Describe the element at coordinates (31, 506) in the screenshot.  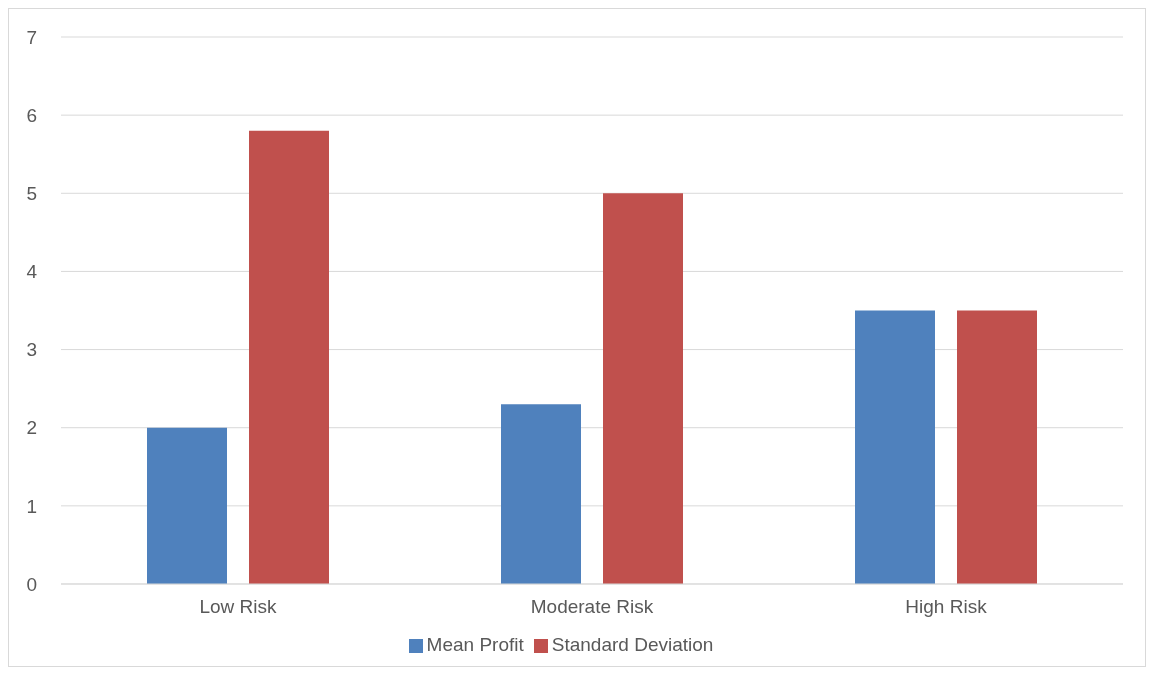
I see `y-tick-label: 1` at that location.